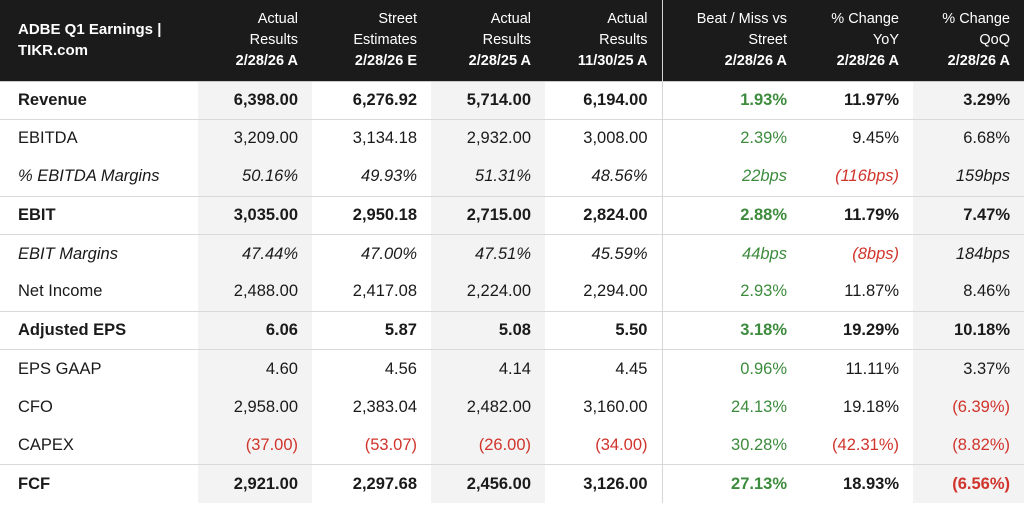 This screenshot has width=1024, height=506. I want to click on table-cell: 49.93%, so click(389, 176).